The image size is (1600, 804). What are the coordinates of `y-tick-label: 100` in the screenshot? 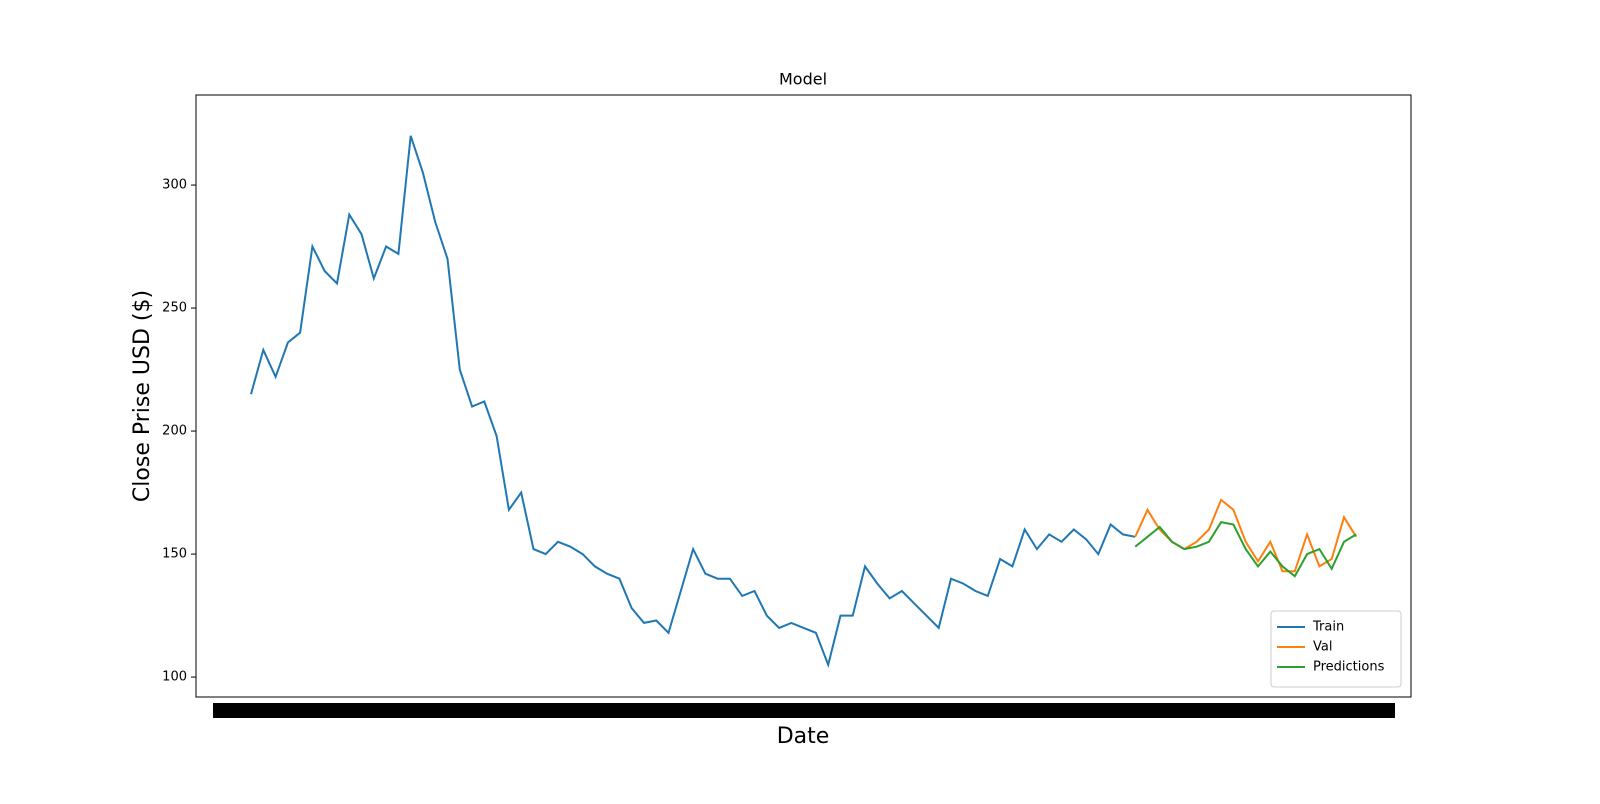 It's located at (174, 677).